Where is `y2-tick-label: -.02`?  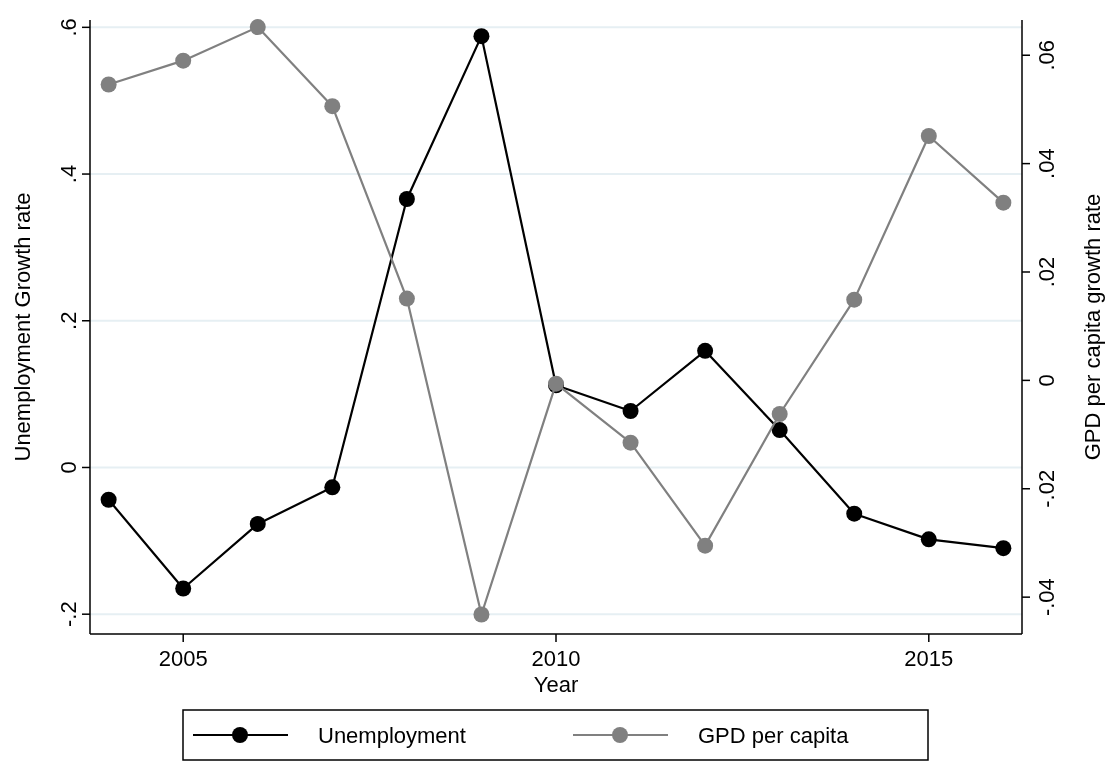 y2-tick-label: -.02 is located at coordinates (1046, 488).